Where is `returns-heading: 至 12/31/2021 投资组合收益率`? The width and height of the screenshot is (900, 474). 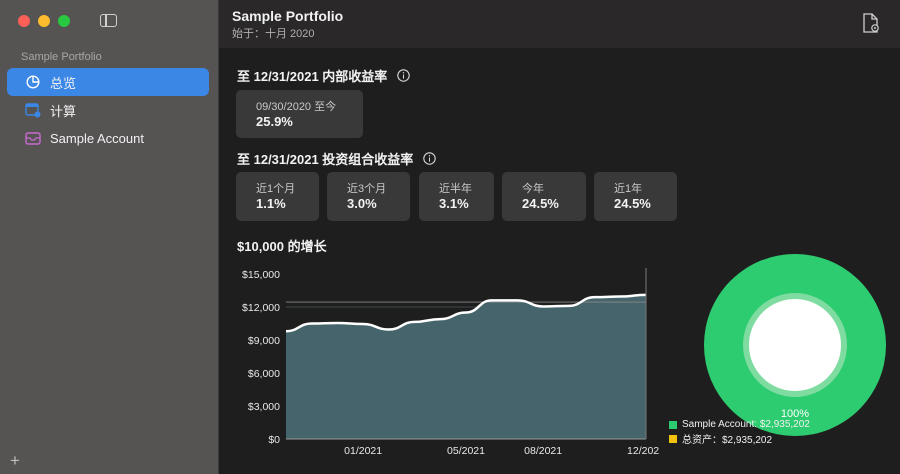
returns-heading: 至 12/31/2021 投资组合收益率 is located at coordinates (337, 158).